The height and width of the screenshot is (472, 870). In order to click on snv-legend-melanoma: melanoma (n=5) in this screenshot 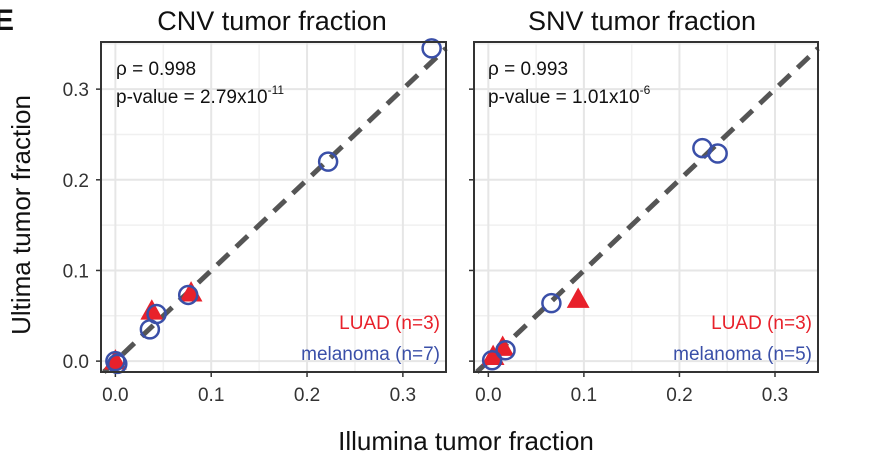, I will do `click(742, 354)`.